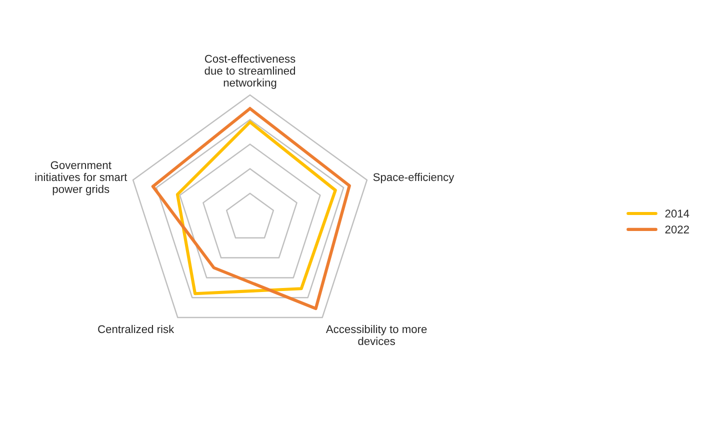 Image resolution: width=703 pixels, height=445 pixels. What do you see at coordinates (136, 329) in the screenshot?
I see `spoke-label: Centralized risk` at bounding box center [136, 329].